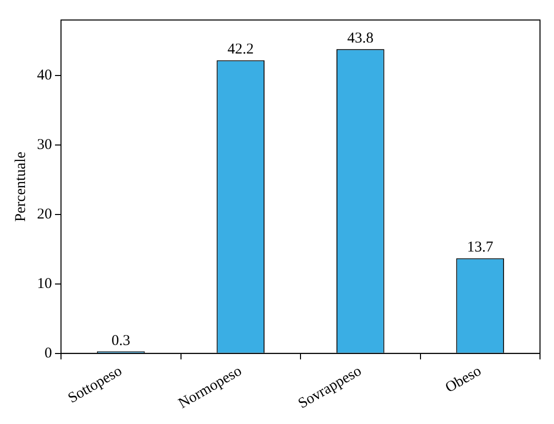 The image size is (554, 424). What do you see at coordinates (20, 186) in the screenshot?
I see `y-axis-title: Percentuale` at bounding box center [20, 186].